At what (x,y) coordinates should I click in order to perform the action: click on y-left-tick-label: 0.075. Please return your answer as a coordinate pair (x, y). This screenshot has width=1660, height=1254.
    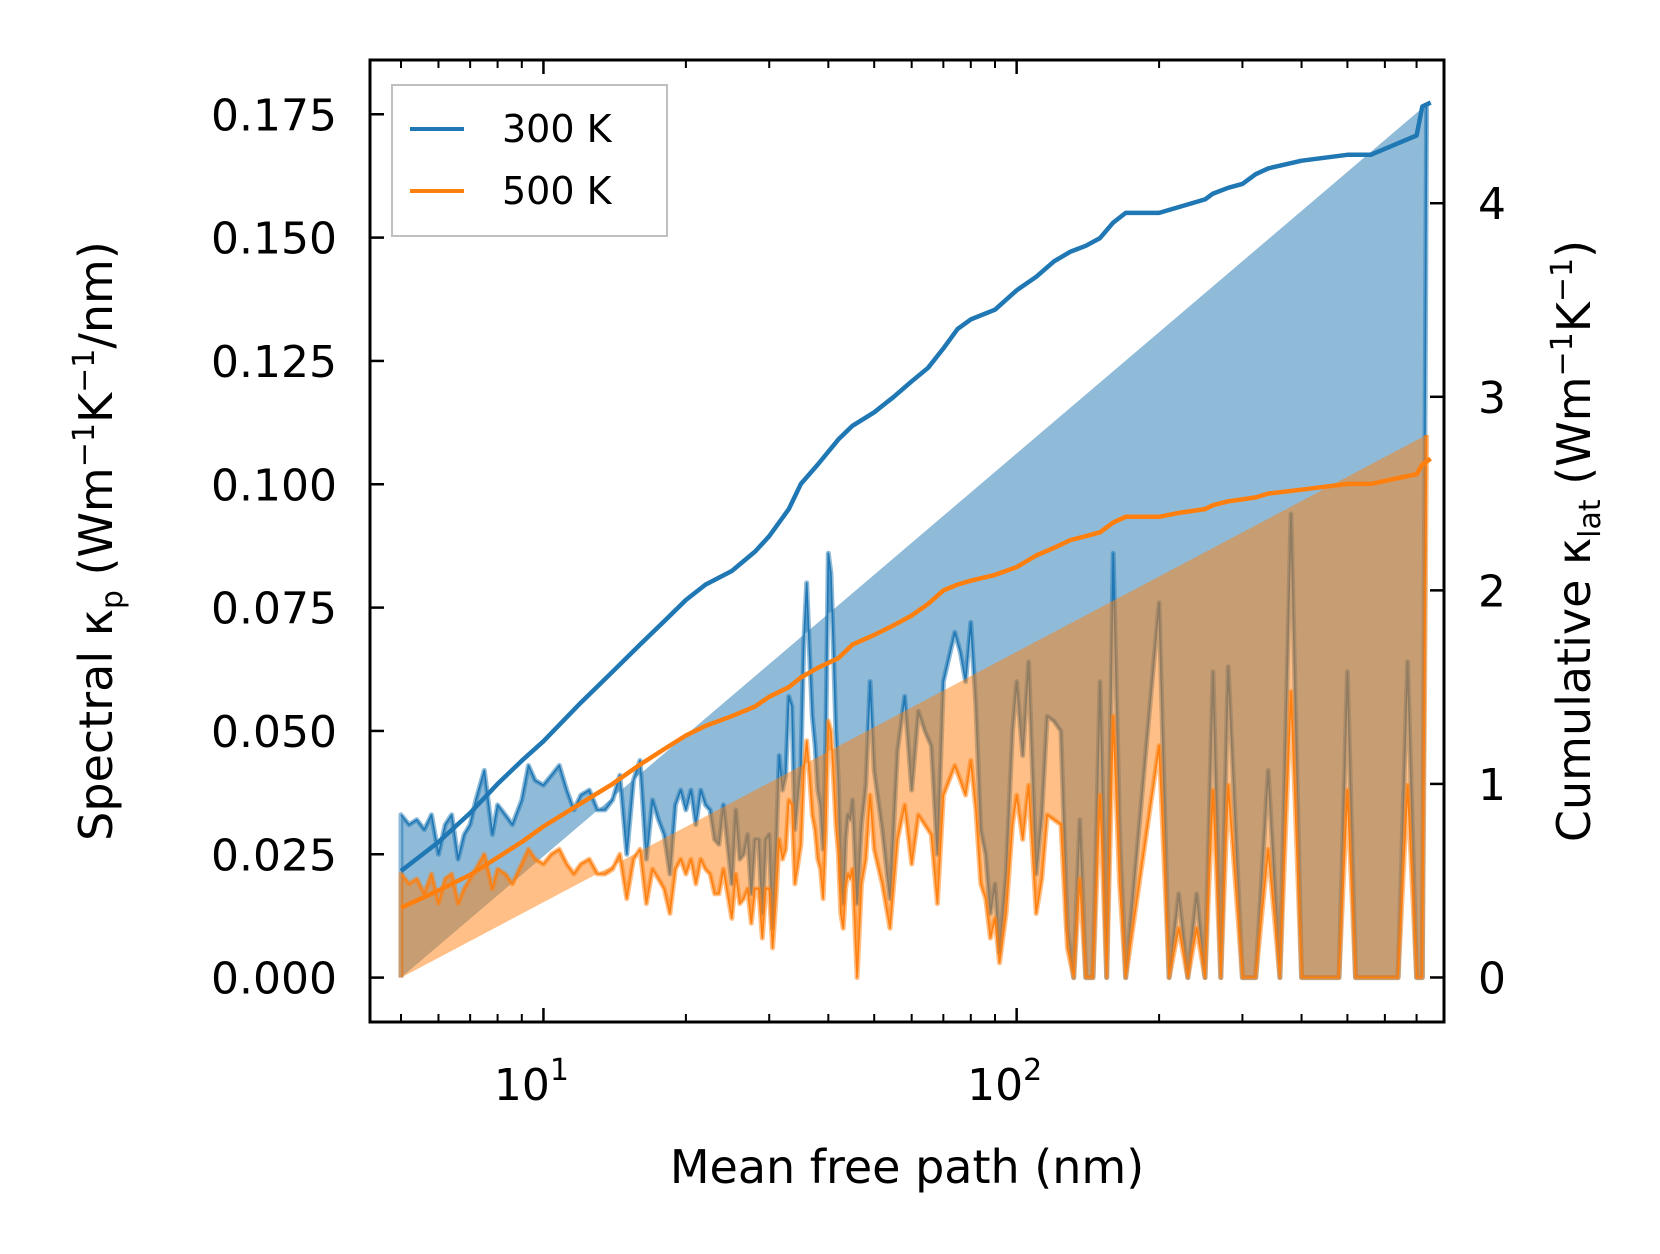
    Looking at the image, I should click on (274, 609).